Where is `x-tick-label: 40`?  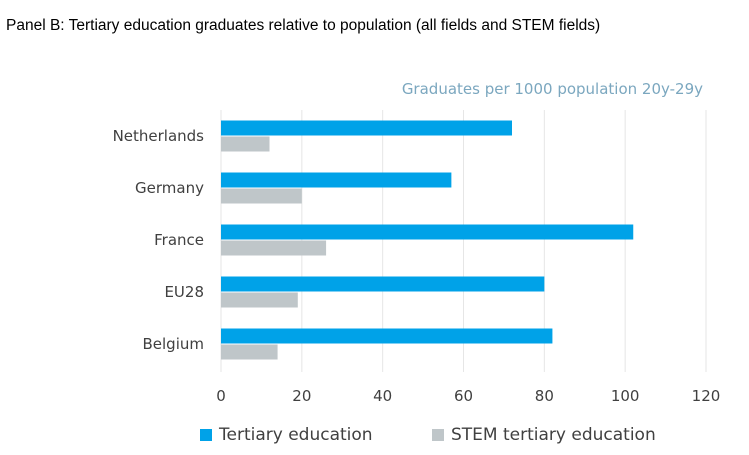 x-tick-label: 40 is located at coordinates (382, 396).